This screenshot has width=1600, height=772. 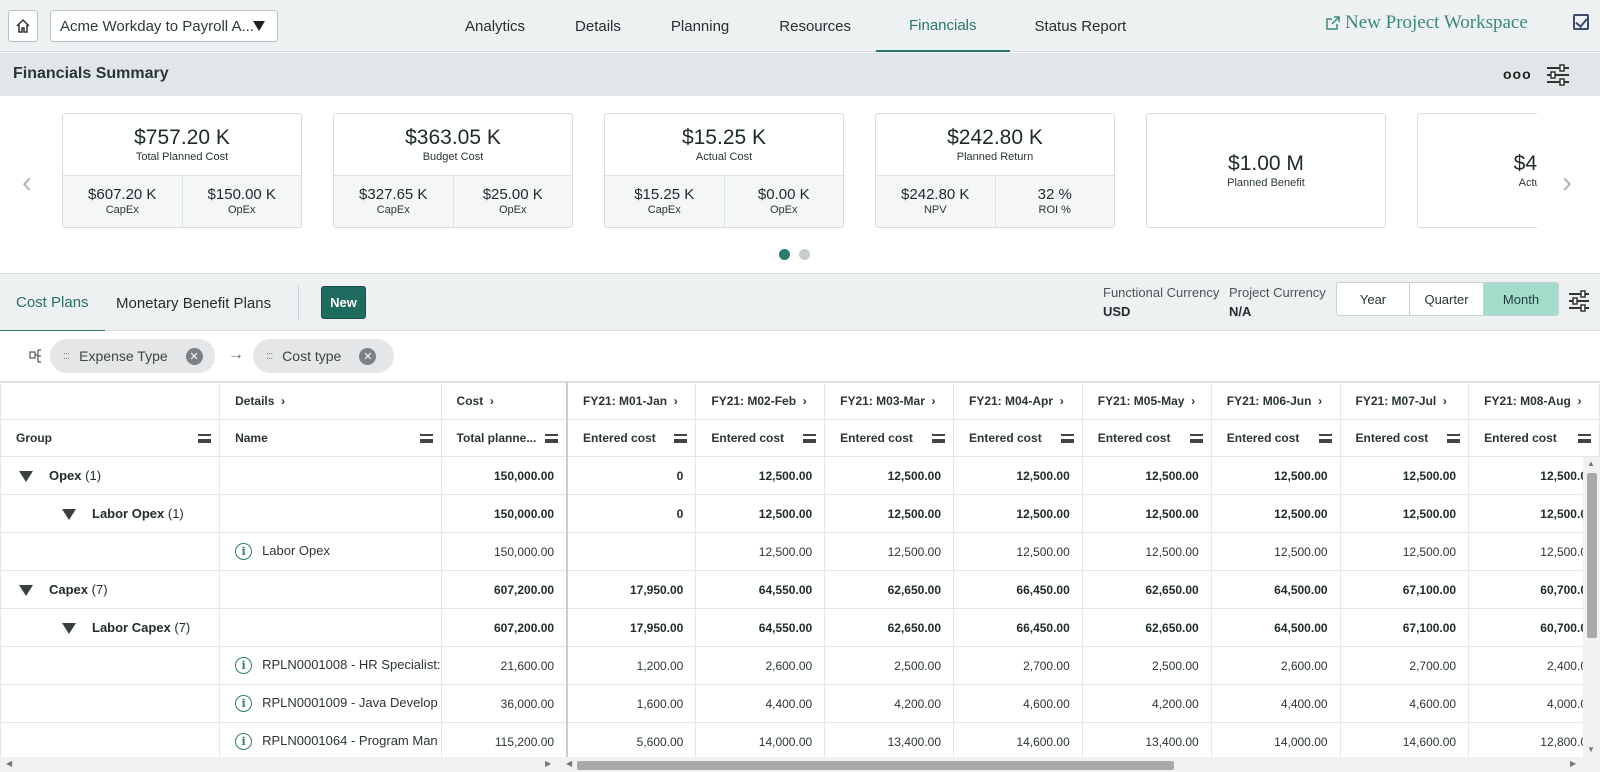 What do you see at coordinates (504, 665) in the screenshot?
I see `total-planned-cell: 21,600.00` at bounding box center [504, 665].